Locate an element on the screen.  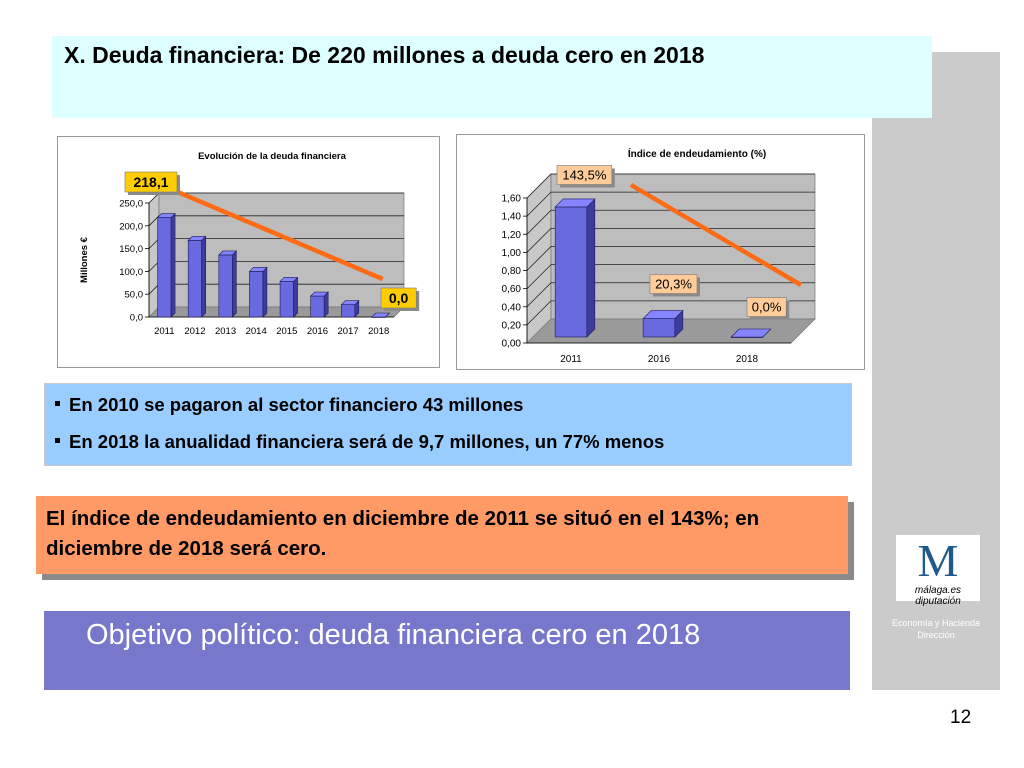
y-tick-label: 1,40 is located at coordinates (512, 217).